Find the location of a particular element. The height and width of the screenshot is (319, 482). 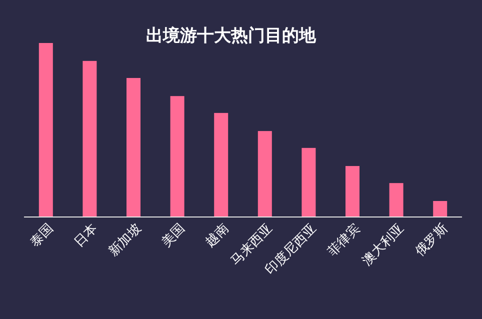

x-tick-label: 泰国 is located at coordinates (42, 235).